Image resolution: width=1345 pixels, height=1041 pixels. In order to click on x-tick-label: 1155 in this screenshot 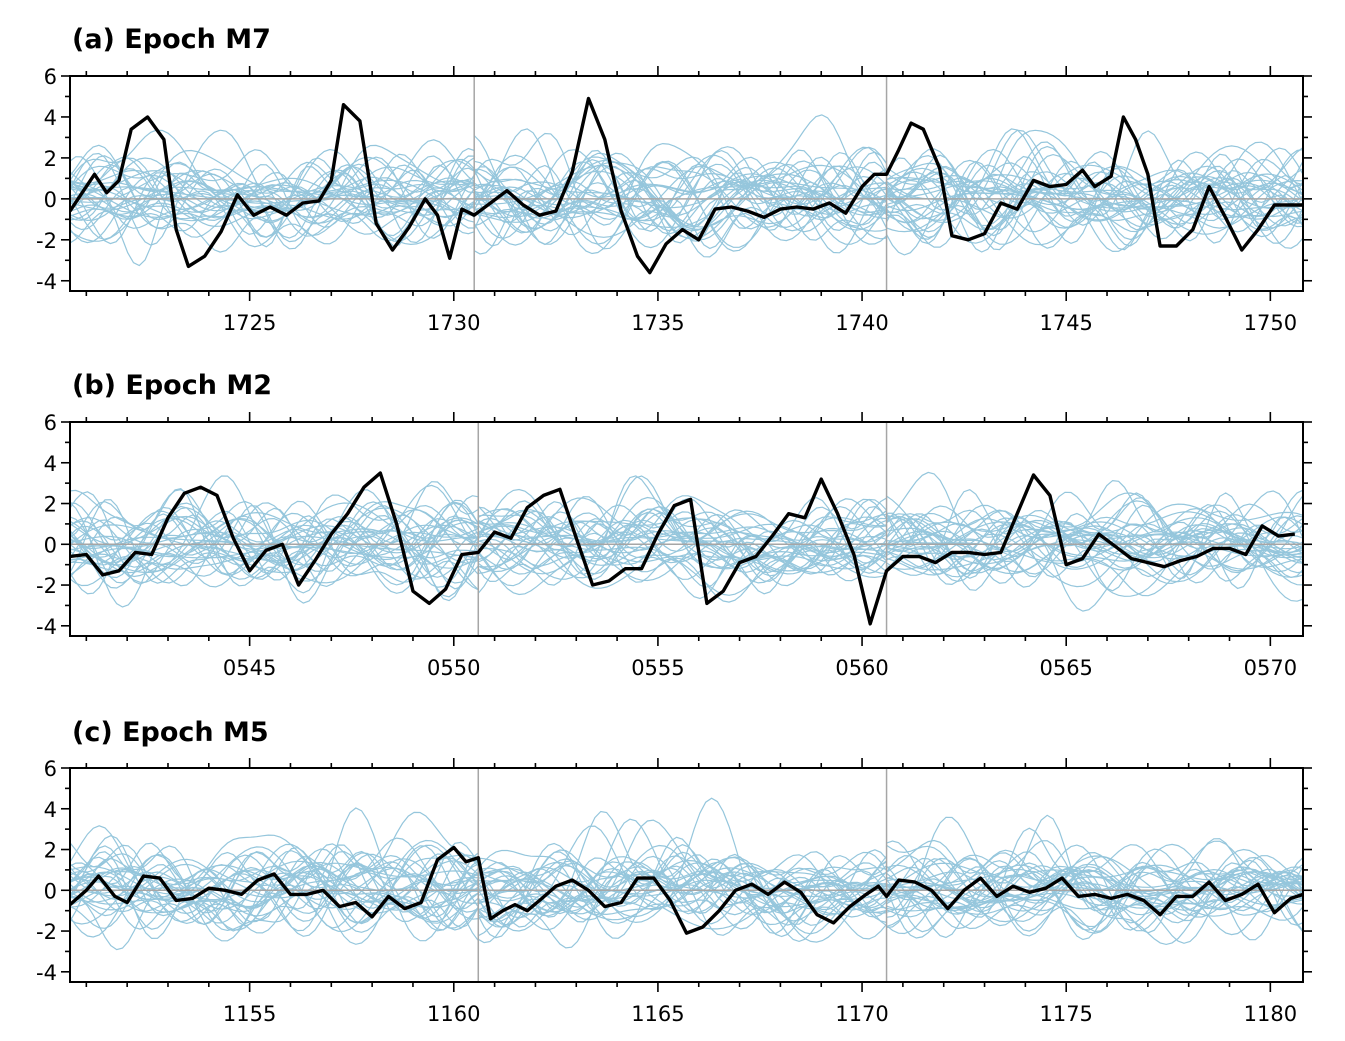, I will do `click(249, 1014)`.